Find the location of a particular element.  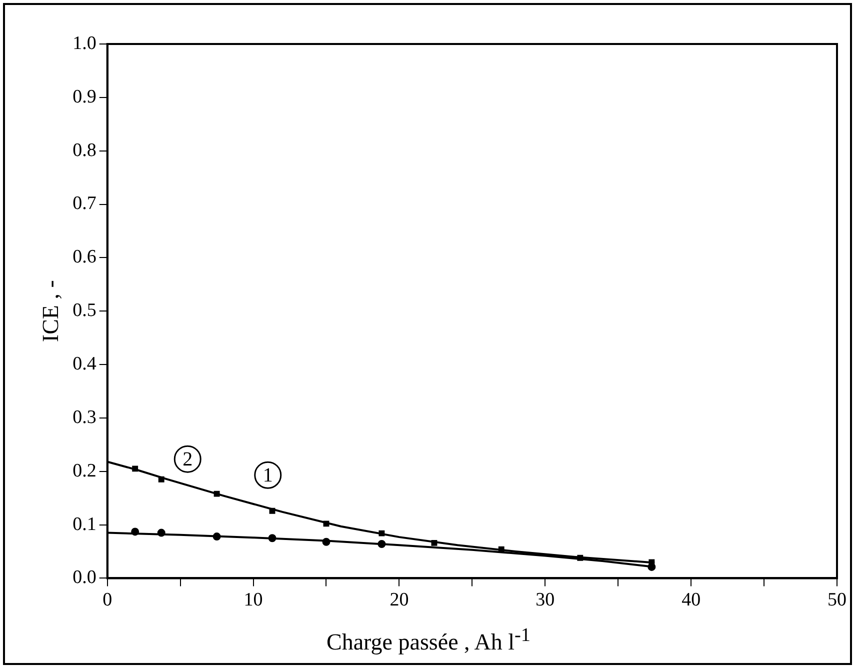

x-tick-label: 0 is located at coordinates (107, 600).